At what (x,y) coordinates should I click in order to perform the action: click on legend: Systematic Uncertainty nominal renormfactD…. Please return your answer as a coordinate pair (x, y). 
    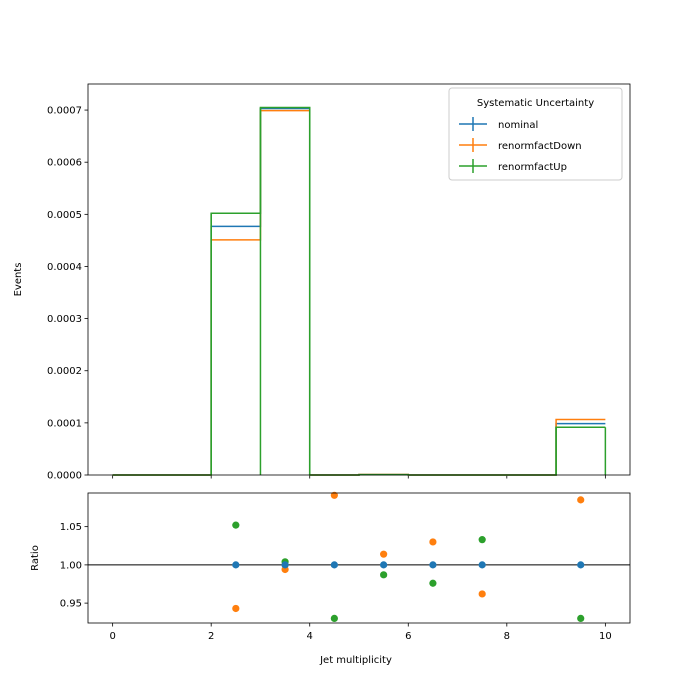
    Looking at the image, I should click on (535, 134).